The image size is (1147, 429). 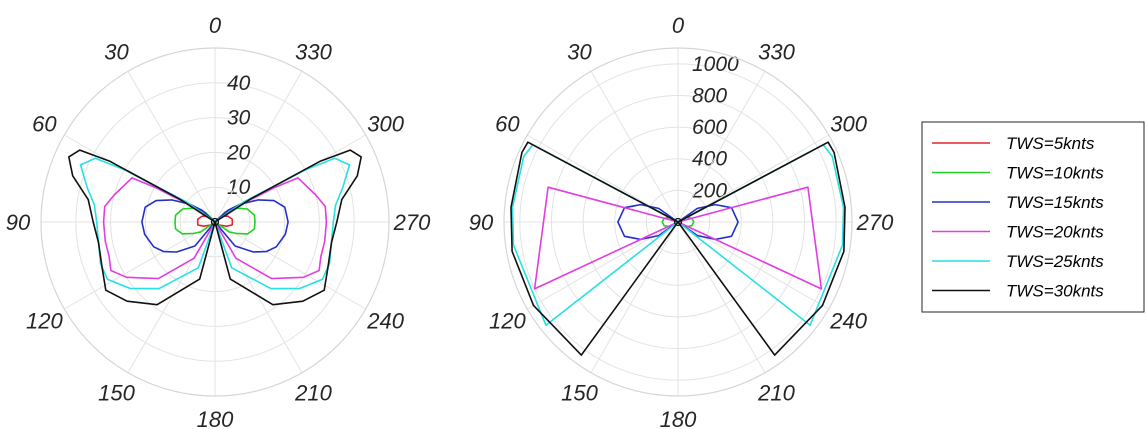 I want to click on radial-tick-label: 30, so click(x=239, y=118).